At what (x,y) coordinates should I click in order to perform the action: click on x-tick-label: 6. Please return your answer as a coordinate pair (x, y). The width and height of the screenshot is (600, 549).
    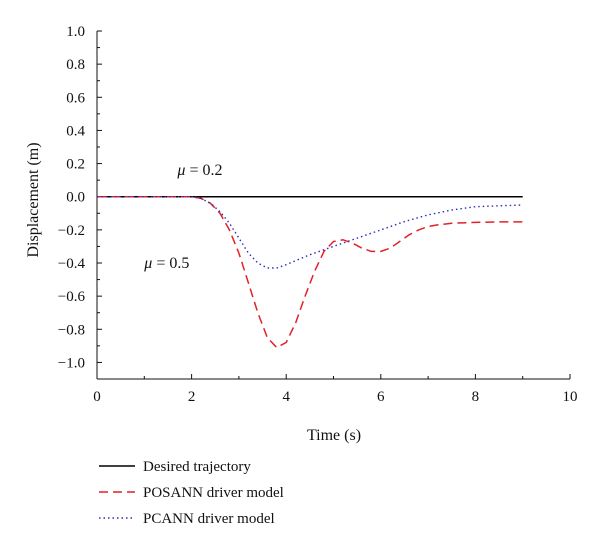
    Looking at the image, I should click on (381, 397).